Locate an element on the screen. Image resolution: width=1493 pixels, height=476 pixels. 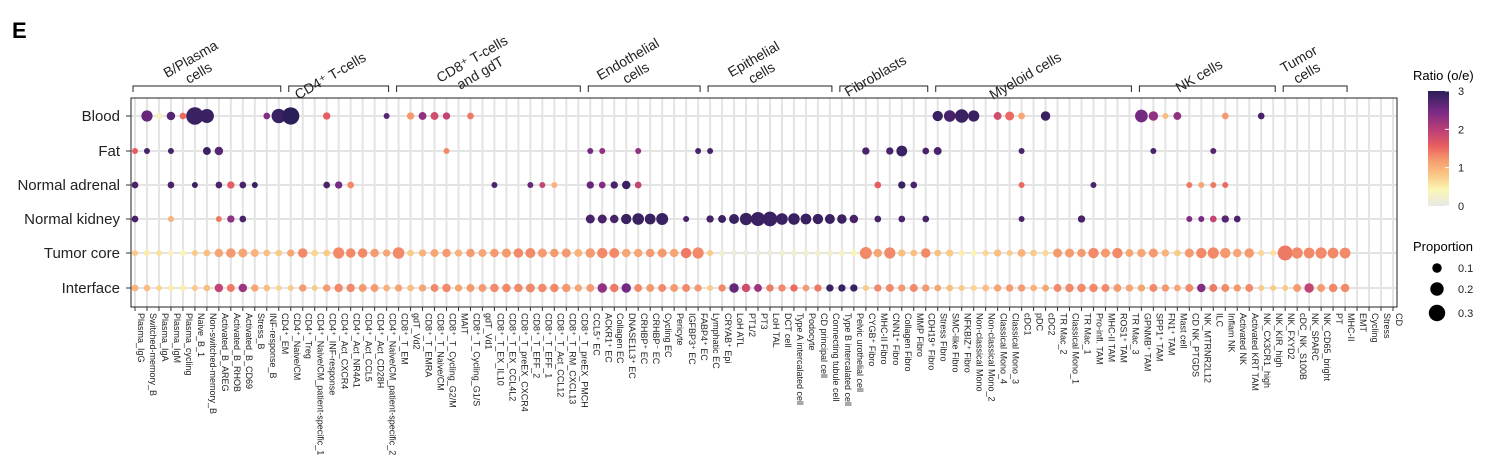
column-label: CD4⁺_Naive/CM_patient-specific_1 is located at coordinates (321, 384).